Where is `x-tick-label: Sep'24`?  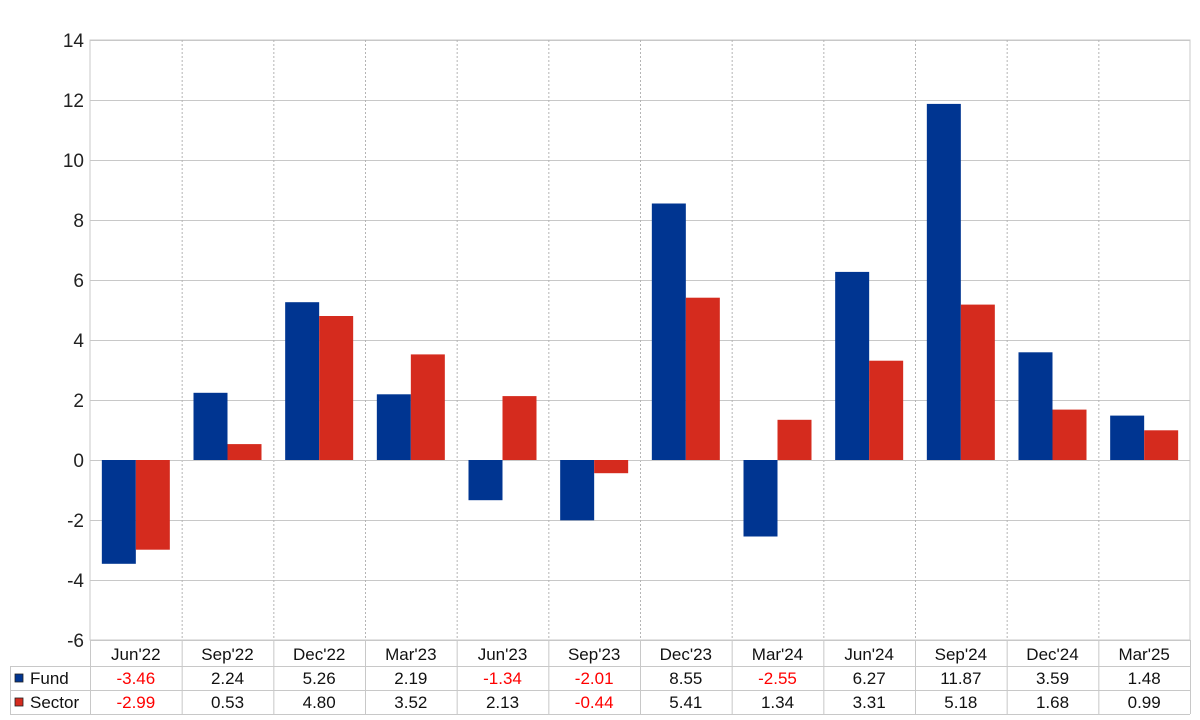 x-tick-label: Sep'24 is located at coordinates (961, 654).